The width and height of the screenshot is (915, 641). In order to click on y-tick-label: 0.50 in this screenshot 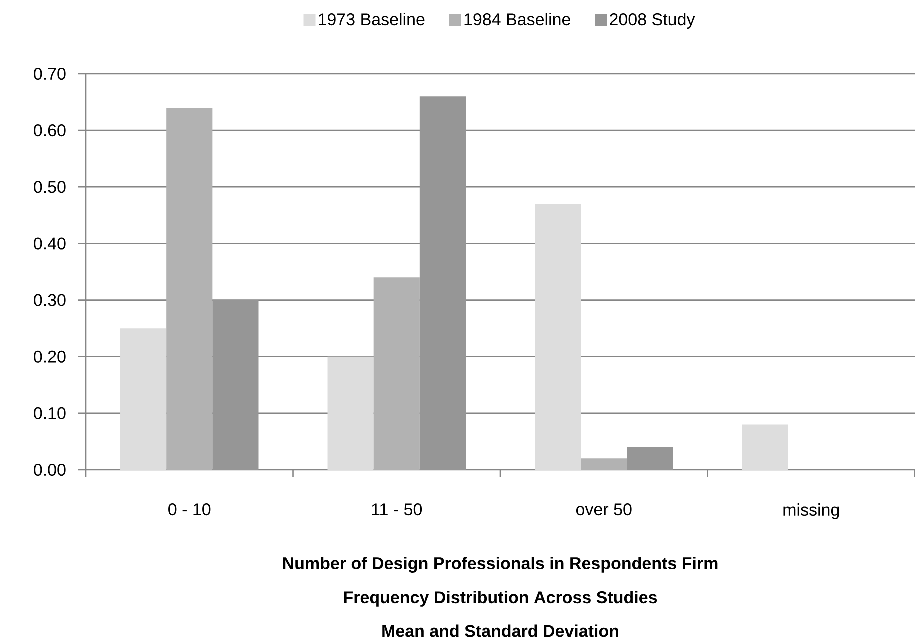, I will do `click(50, 187)`.